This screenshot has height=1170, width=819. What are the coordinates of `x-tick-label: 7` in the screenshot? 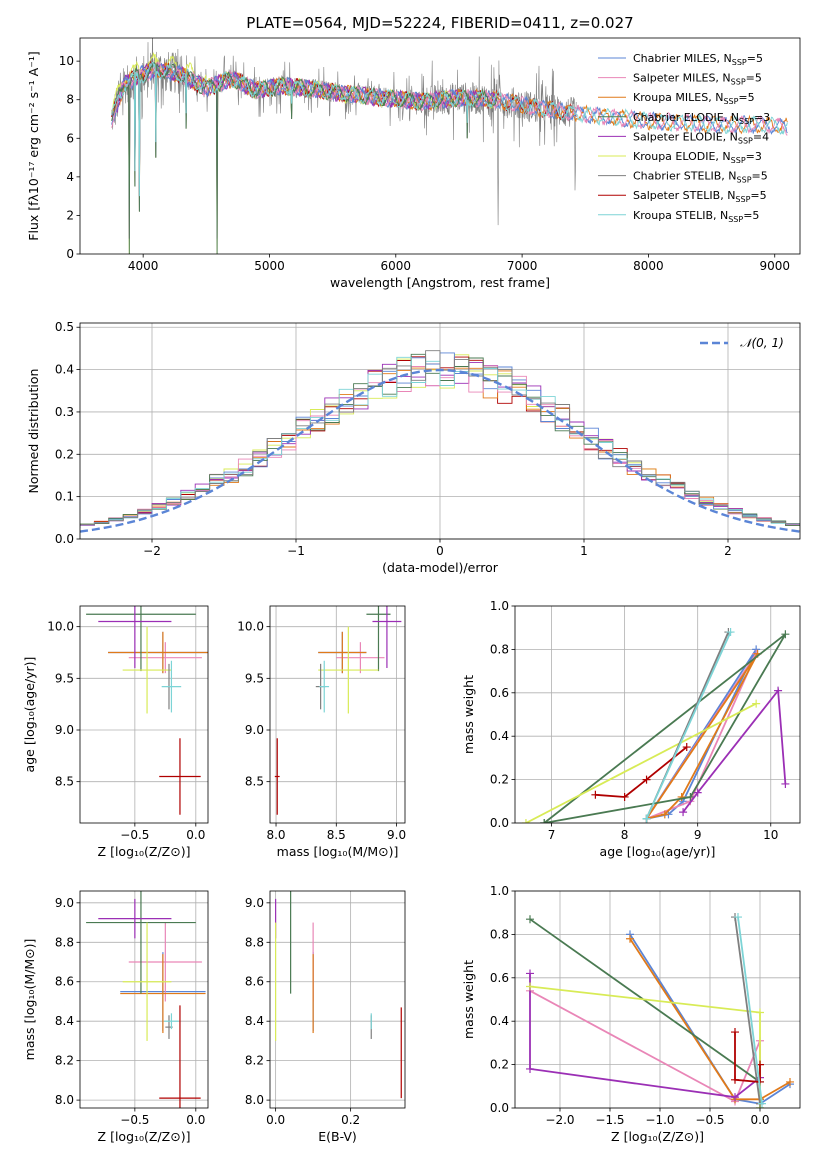 It's located at (552, 835).